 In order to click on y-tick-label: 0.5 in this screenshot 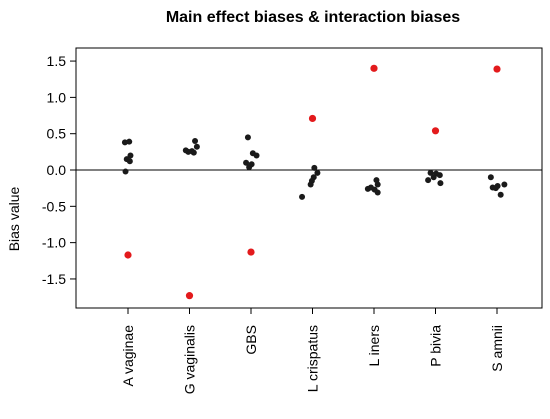, I will do `click(57, 134)`.